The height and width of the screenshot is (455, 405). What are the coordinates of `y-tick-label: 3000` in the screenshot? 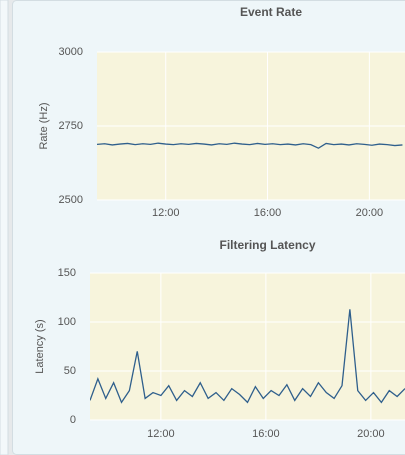 It's located at (71, 52).